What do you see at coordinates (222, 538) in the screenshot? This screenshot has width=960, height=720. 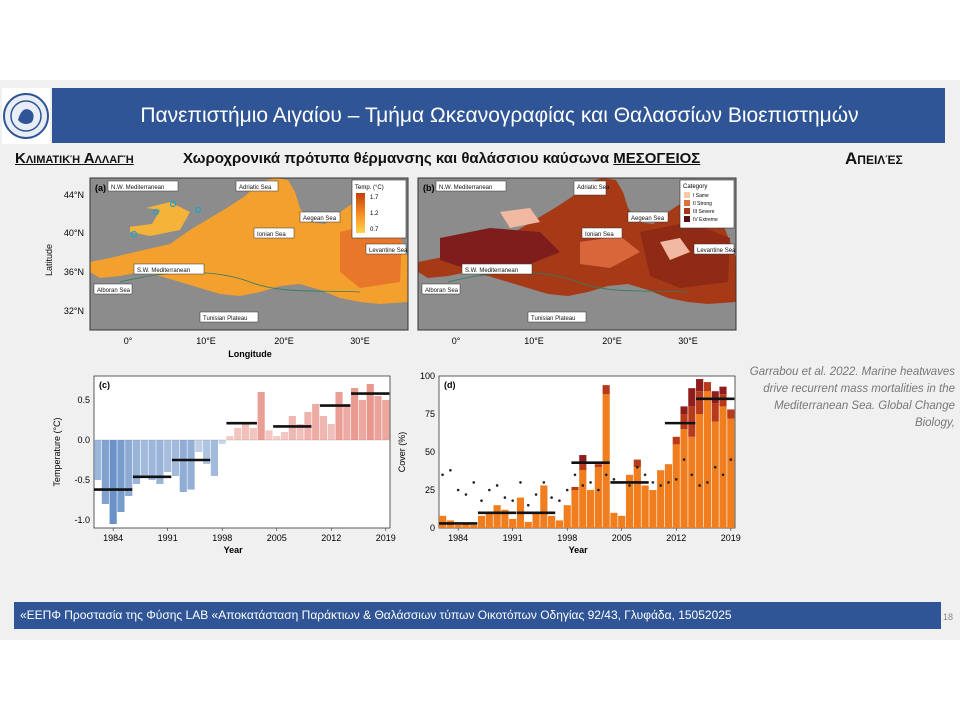 I see `x-tick-label: 1998` at bounding box center [222, 538].